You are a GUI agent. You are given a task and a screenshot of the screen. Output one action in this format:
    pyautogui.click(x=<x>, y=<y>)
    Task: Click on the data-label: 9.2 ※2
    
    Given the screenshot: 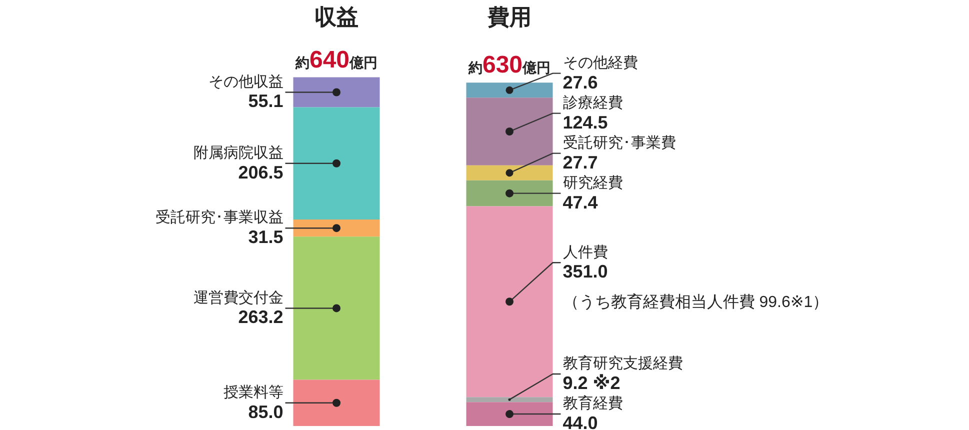 What is the action you would take?
    pyautogui.click(x=591, y=383)
    